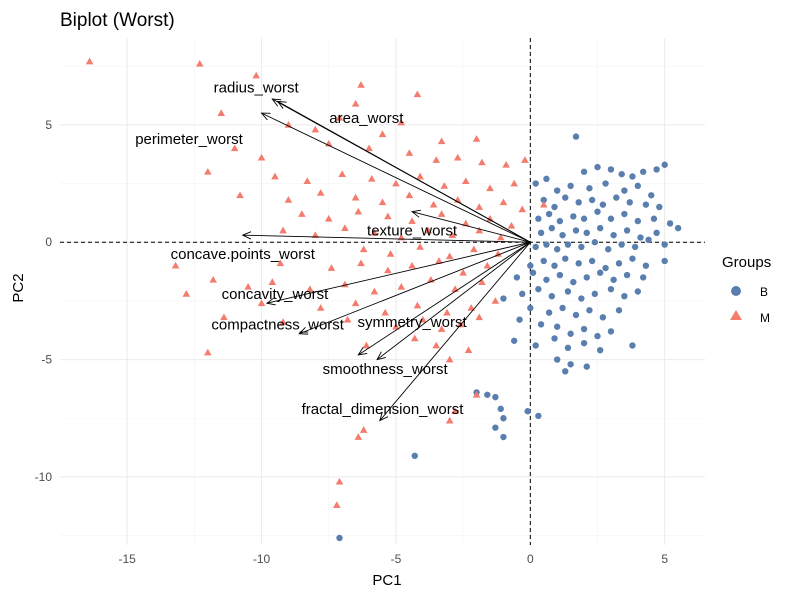 The image size is (800, 600). Describe the element at coordinates (276, 294) in the screenshot. I see `loading-label: concavity_worst` at that location.